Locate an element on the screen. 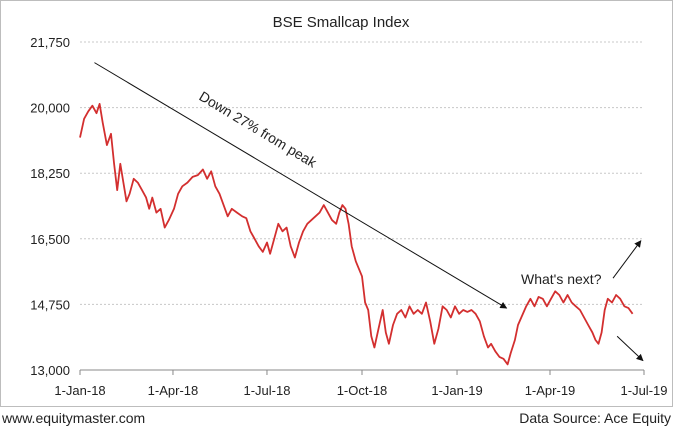  footer-data-source: Data Source: Ace Equity is located at coordinates (595, 418).